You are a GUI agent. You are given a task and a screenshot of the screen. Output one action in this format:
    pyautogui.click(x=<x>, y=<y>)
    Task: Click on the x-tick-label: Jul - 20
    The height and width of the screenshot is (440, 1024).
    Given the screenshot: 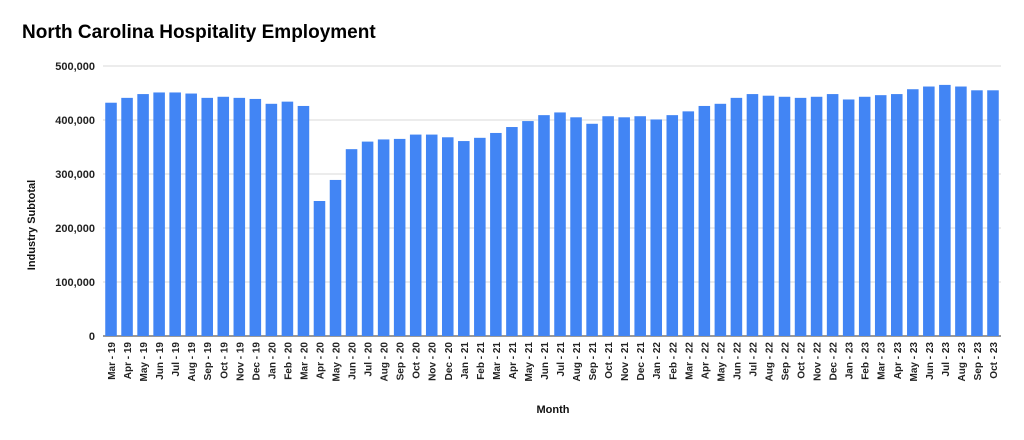 What is the action you would take?
    pyautogui.click(x=369, y=359)
    